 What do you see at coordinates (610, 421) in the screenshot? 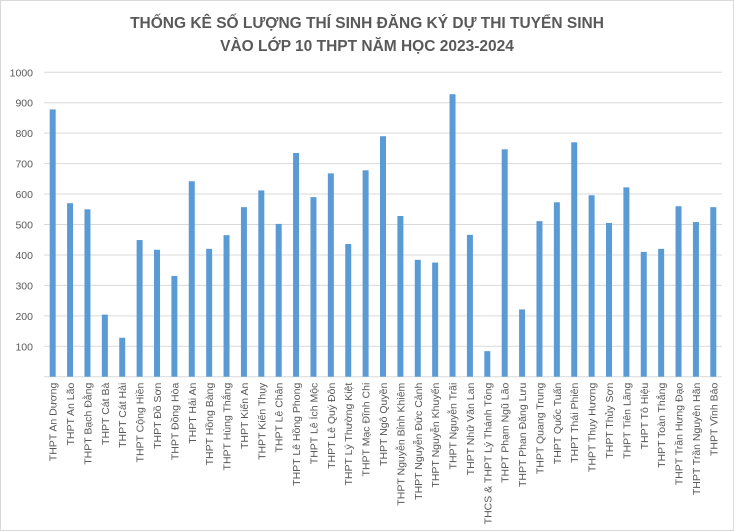
I see `x-tick-label: THPT Thủy Sơn` at bounding box center [610, 421].